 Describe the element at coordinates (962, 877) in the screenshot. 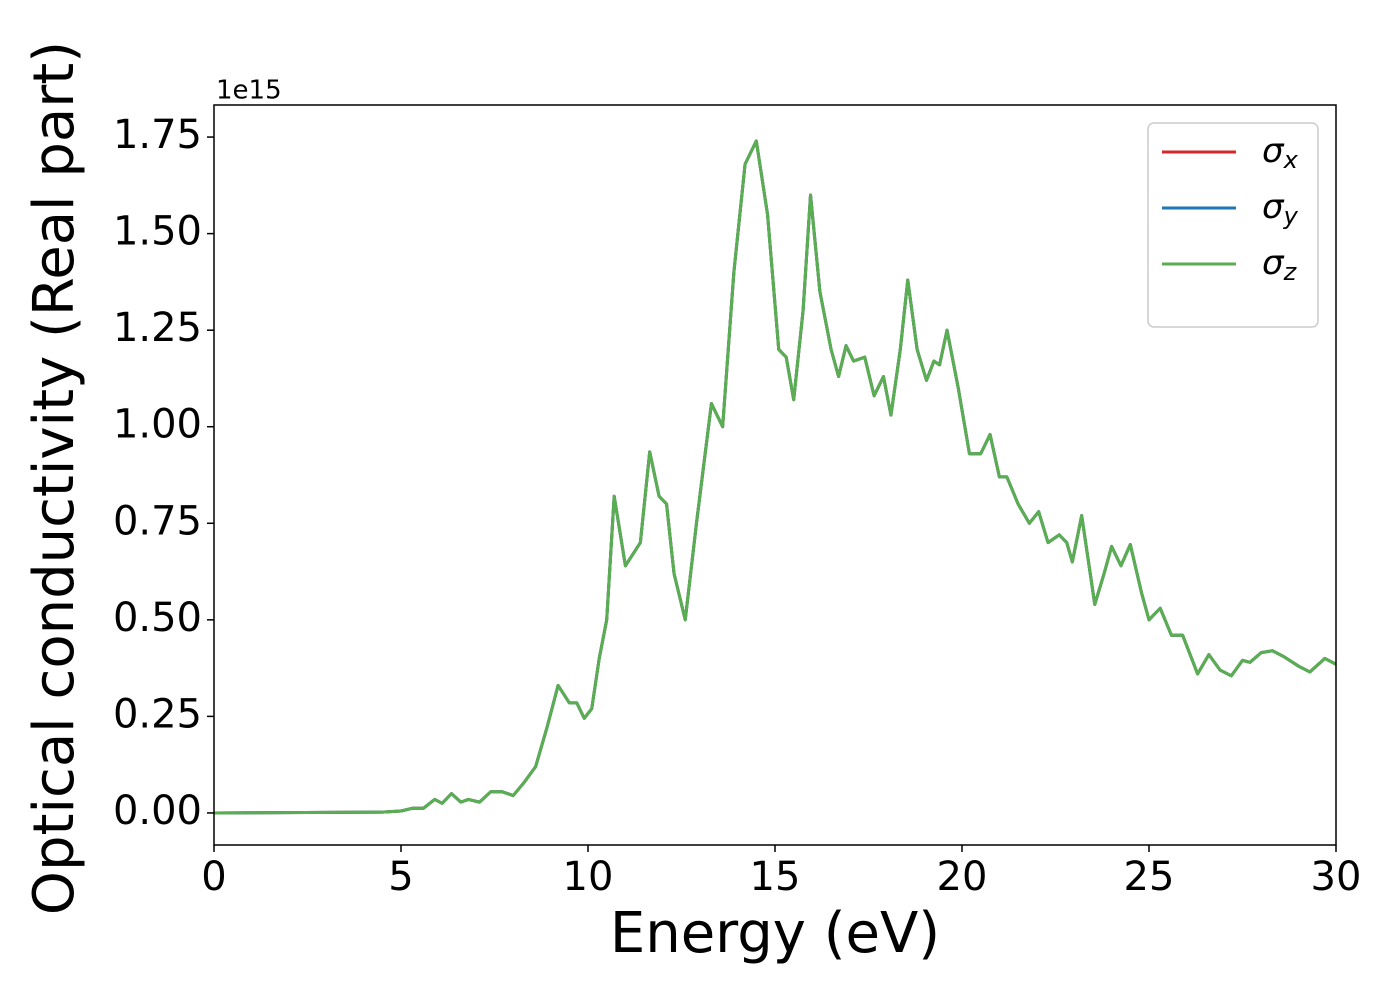

I see `x-tick-label: 20` at that location.